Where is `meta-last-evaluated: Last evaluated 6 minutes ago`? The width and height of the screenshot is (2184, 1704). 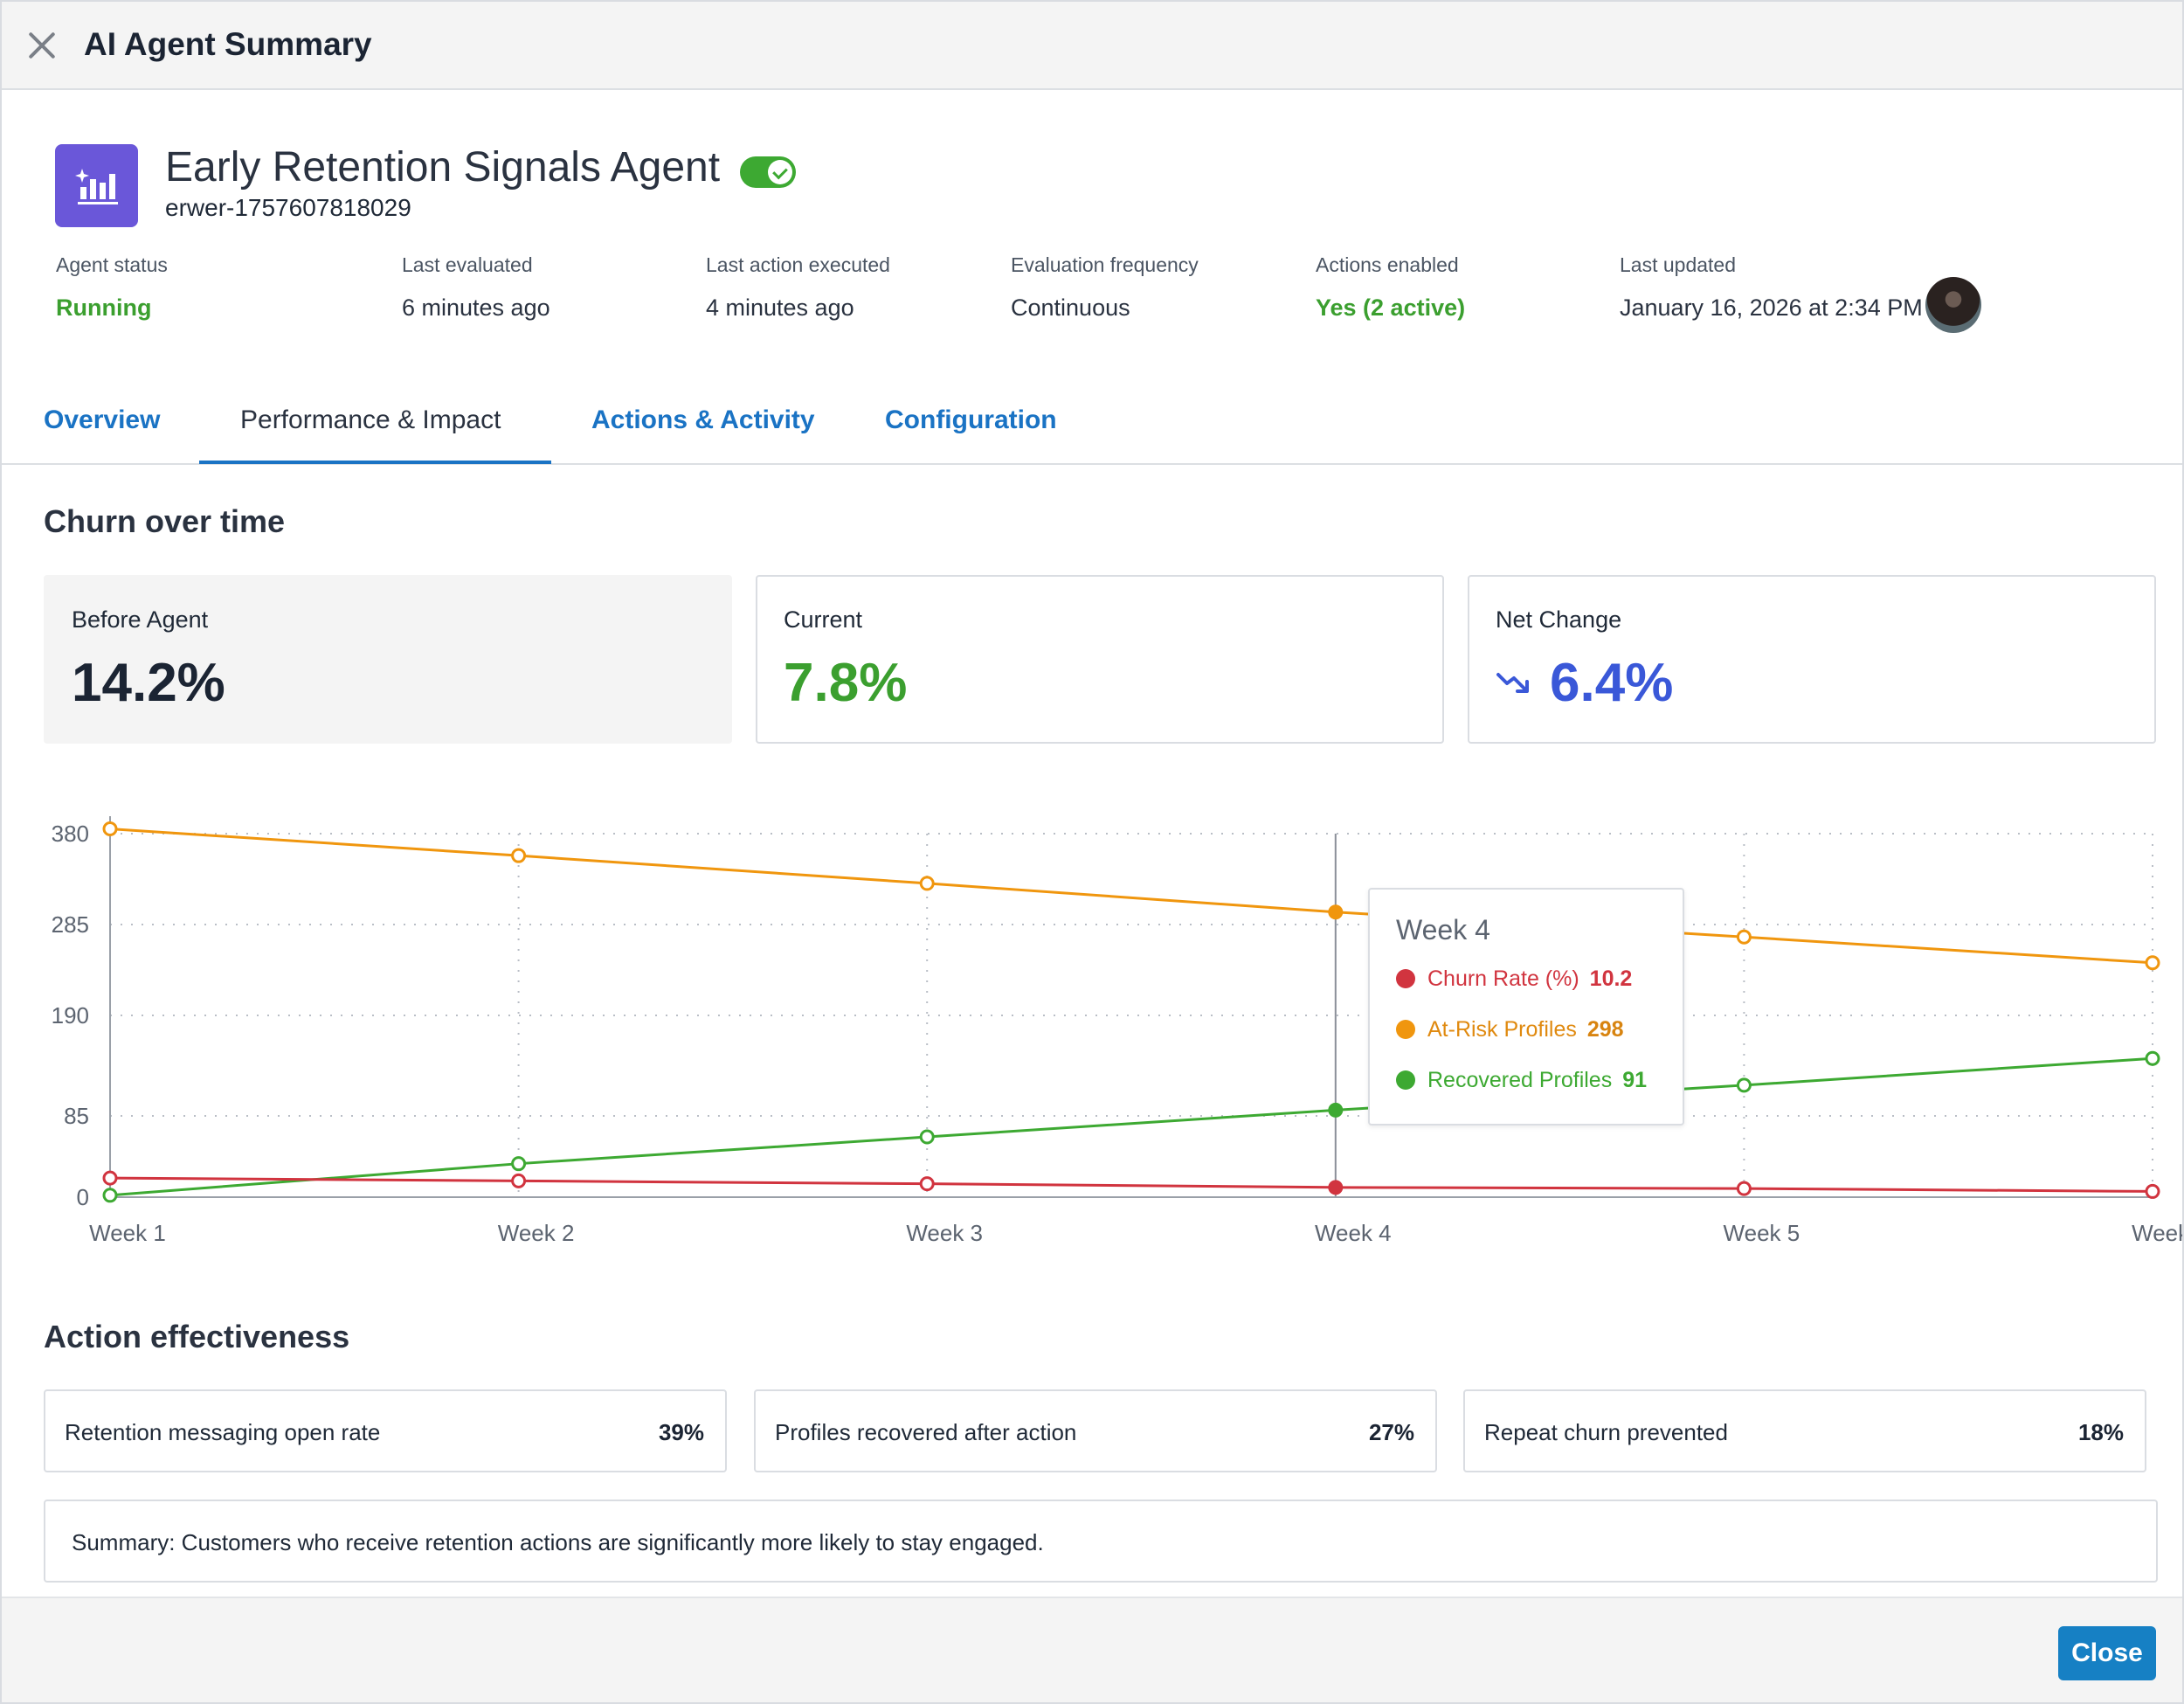
meta-last-evaluated: Last evaluated 6 minutes ago is located at coordinates (476, 287).